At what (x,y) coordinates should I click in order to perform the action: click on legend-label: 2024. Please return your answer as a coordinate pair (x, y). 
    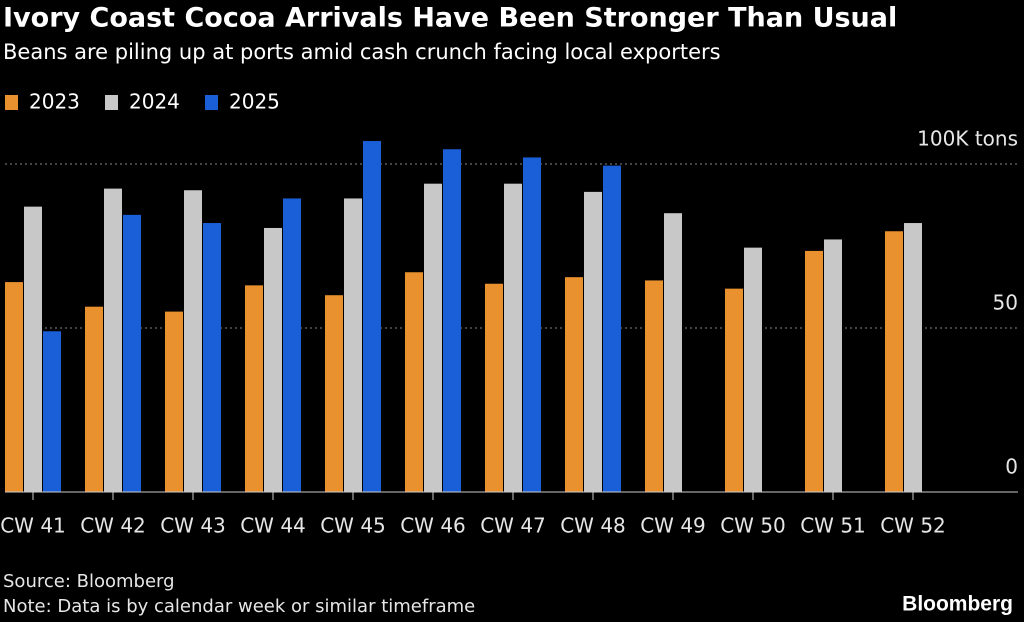
    Looking at the image, I should click on (154, 102).